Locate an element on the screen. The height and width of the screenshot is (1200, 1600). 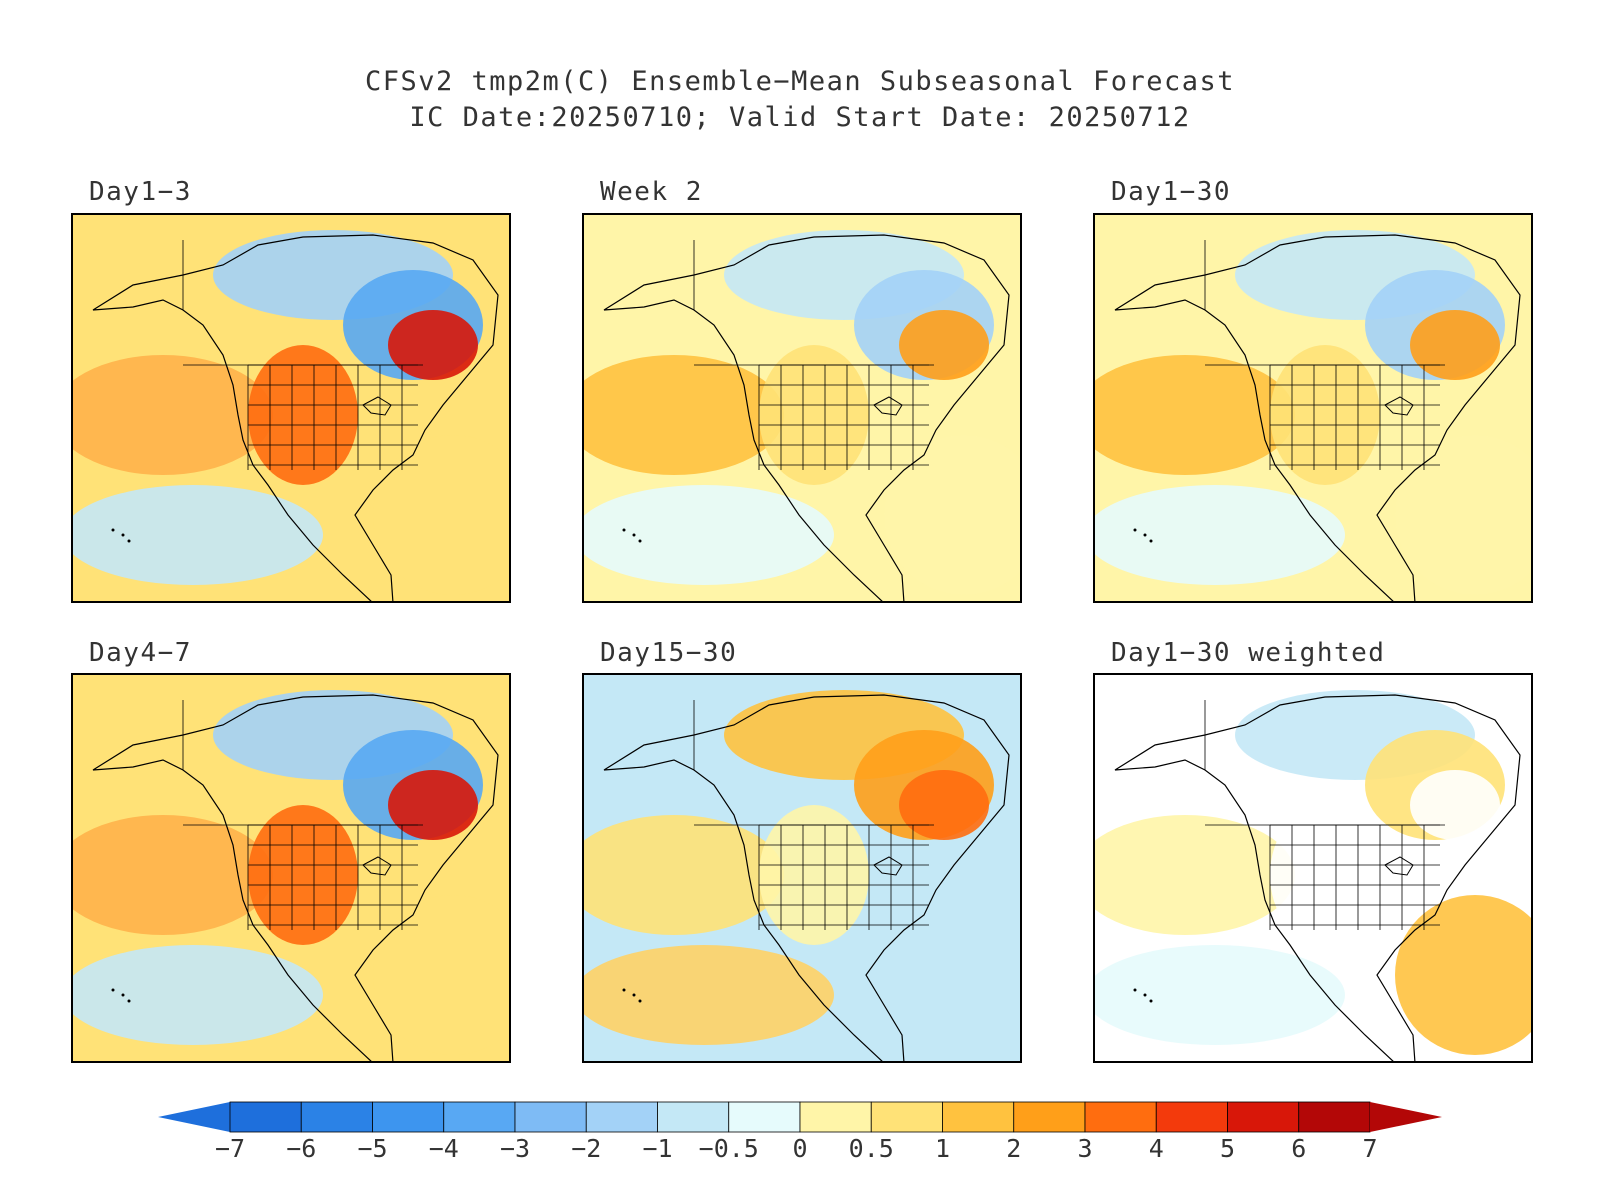
panel-label-day15-30: Day15−30 is located at coordinates (669, 653).